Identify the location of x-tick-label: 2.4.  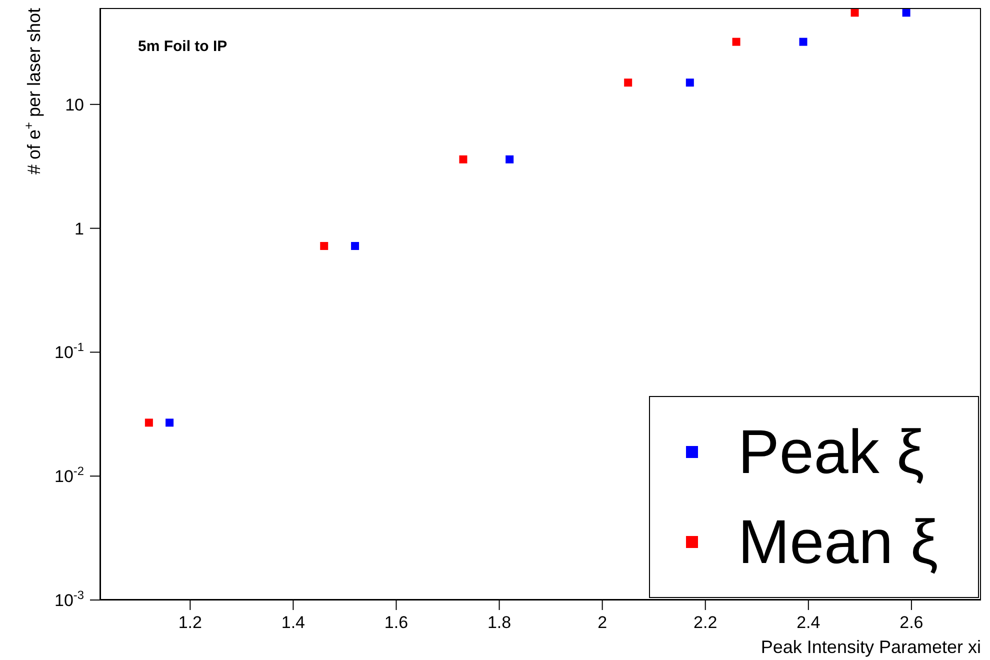
(808, 622).